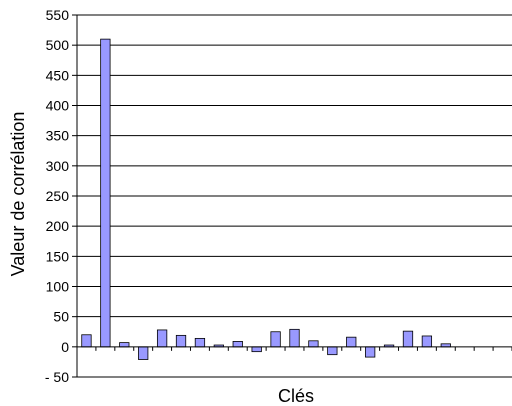 This screenshot has width=512, height=406. Describe the element at coordinates (57, 377) in the screenshot. I see `y-tick-label: - 50` at that location.